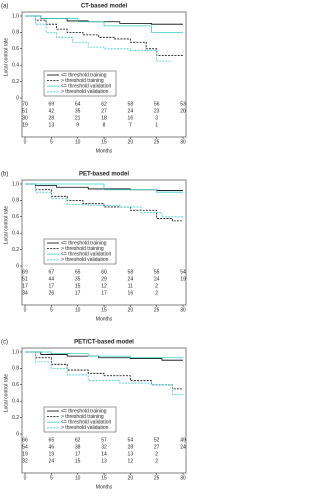 The height and width of the screenshot is (500, 320). I want to click on at-risk-count: 14, so click(104, 454).